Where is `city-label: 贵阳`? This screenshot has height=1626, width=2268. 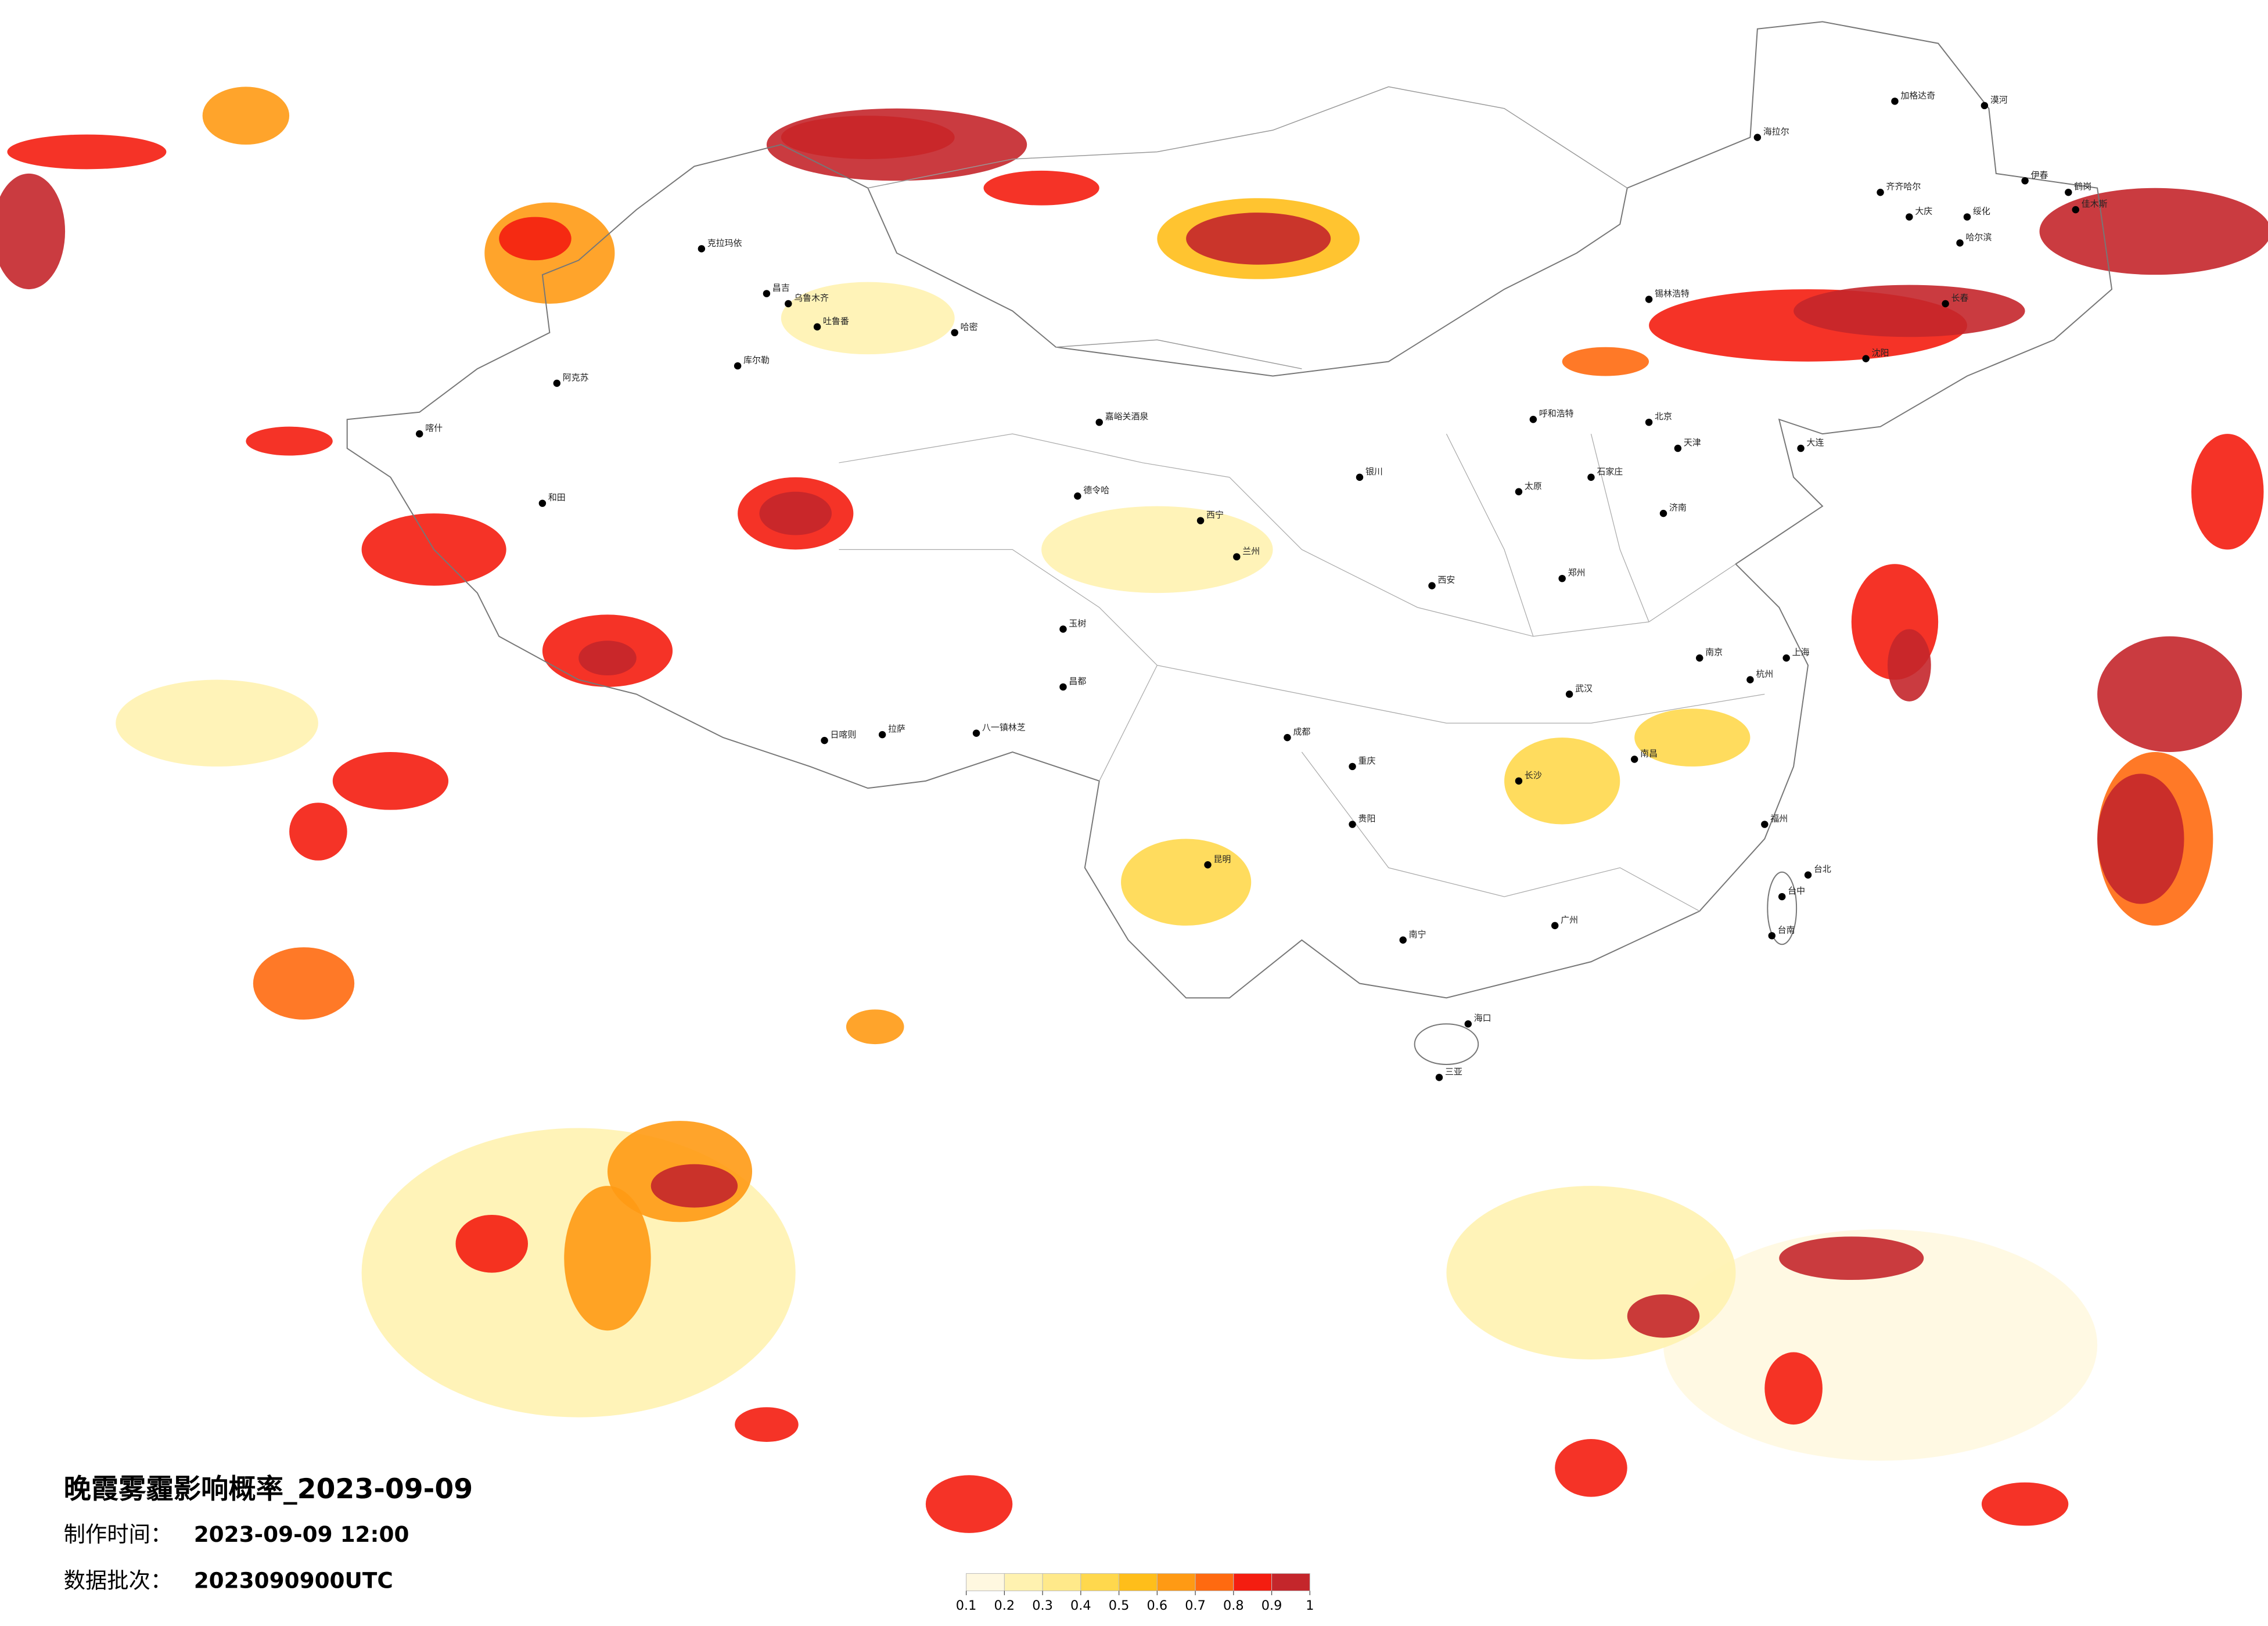 city-label: 贵阳 is located at coordinates (1367, 819).